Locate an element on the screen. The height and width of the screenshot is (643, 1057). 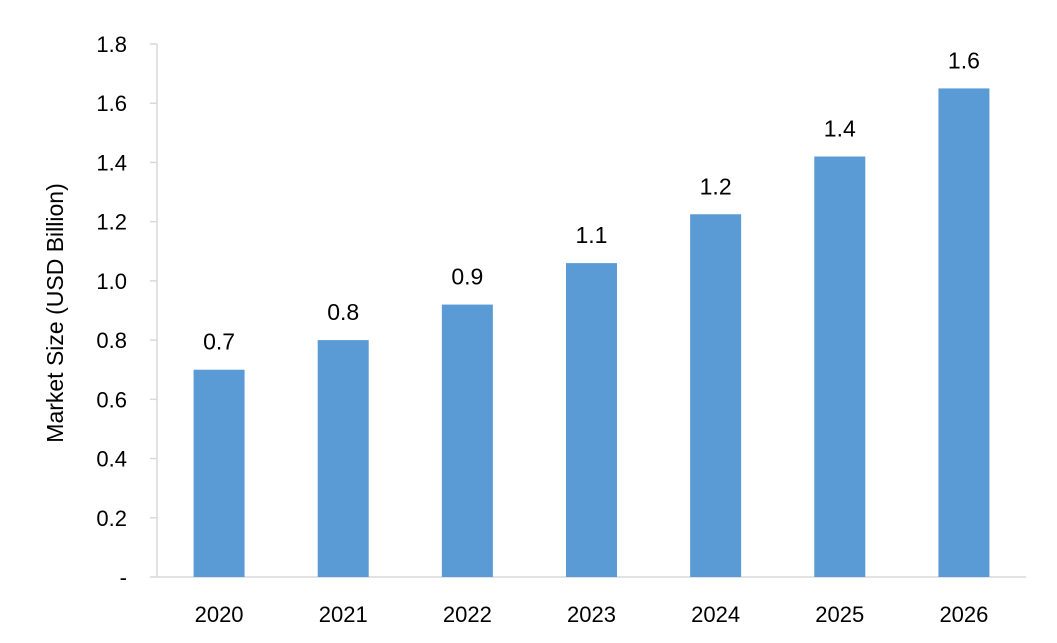
x-tick-label: 2020 is located at coordinates (219, 614).